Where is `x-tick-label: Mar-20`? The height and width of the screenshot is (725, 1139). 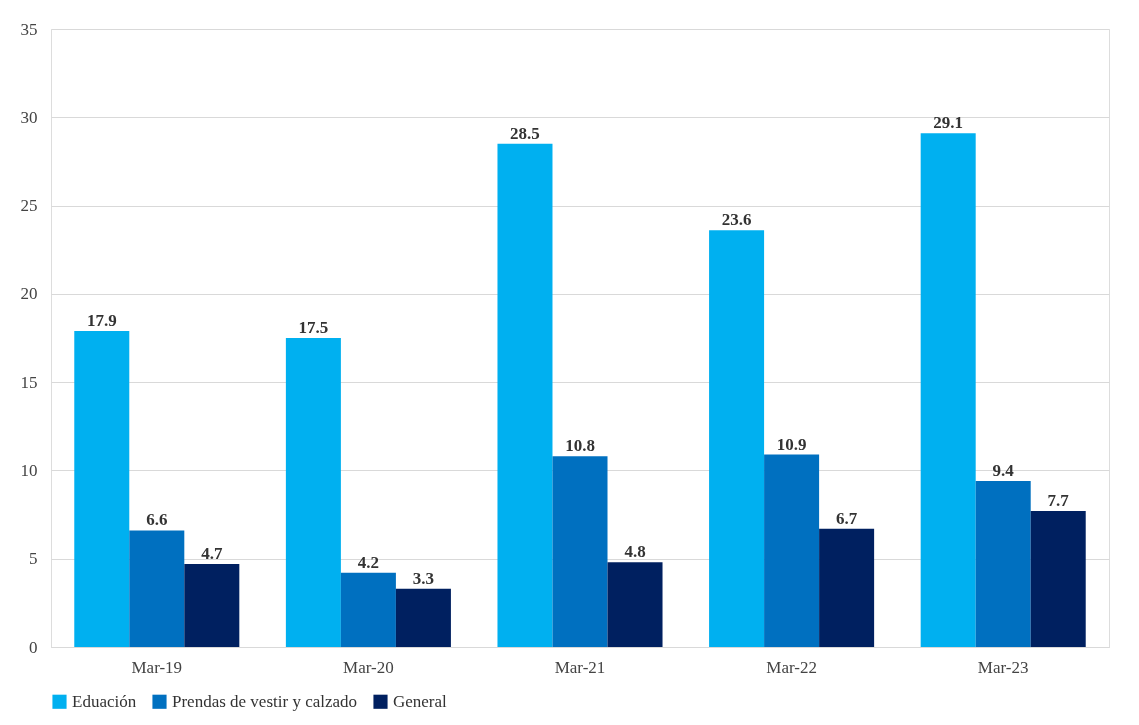 x-tick-label: Mar-20 is located at coordinates (368, 667).